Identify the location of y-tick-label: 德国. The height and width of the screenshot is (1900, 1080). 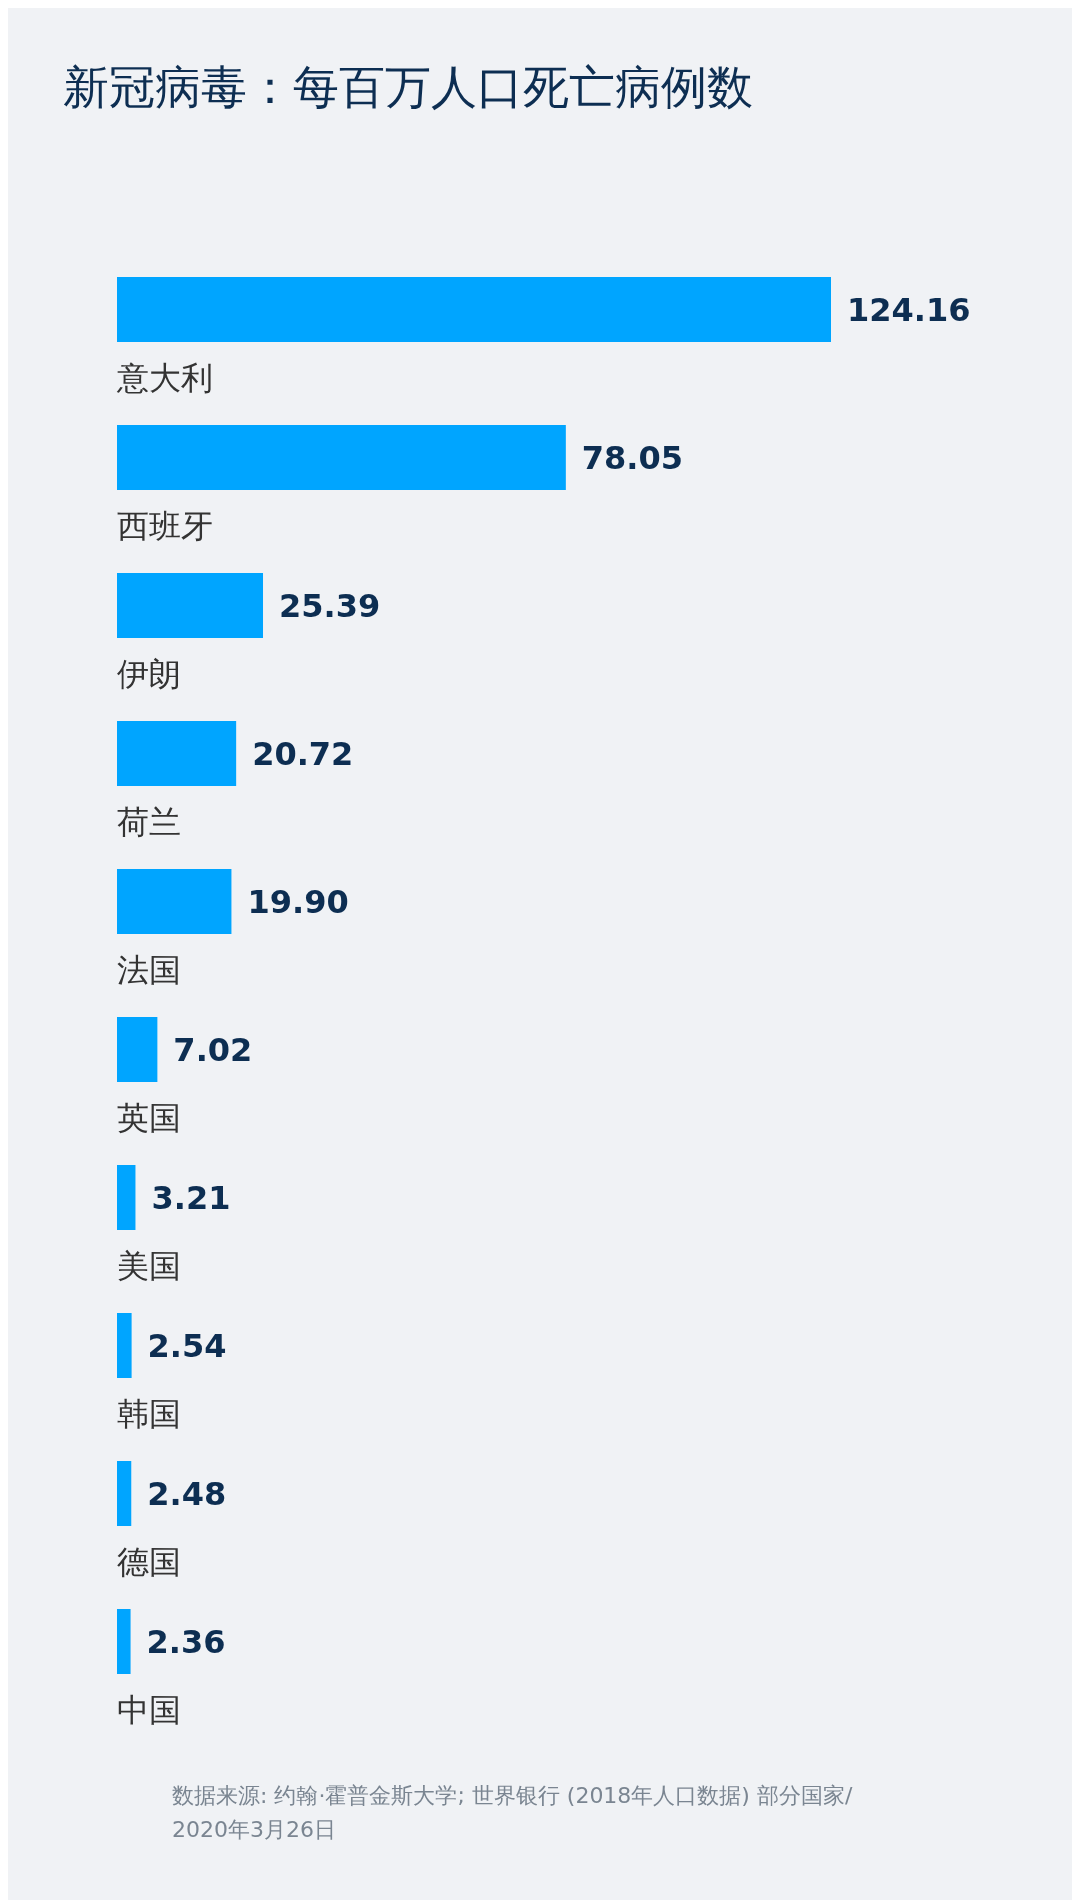
(149, 1562).